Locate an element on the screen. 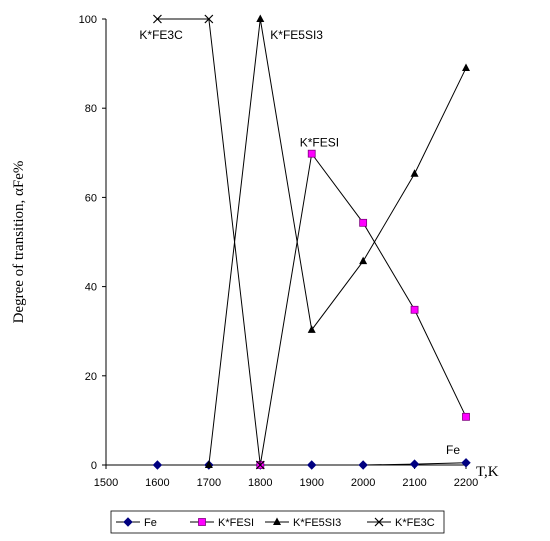 This screenshot has height=541, width=550. x-tick-label: 2200 is located at coordinates (466, 483).